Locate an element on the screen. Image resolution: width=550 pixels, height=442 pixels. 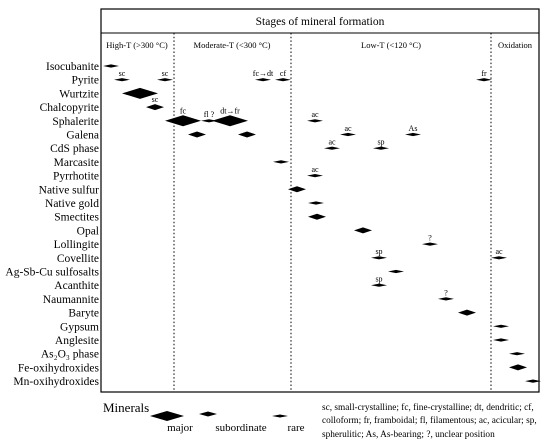
mineral-label: CdS phase is located at coordinates (74, 149).